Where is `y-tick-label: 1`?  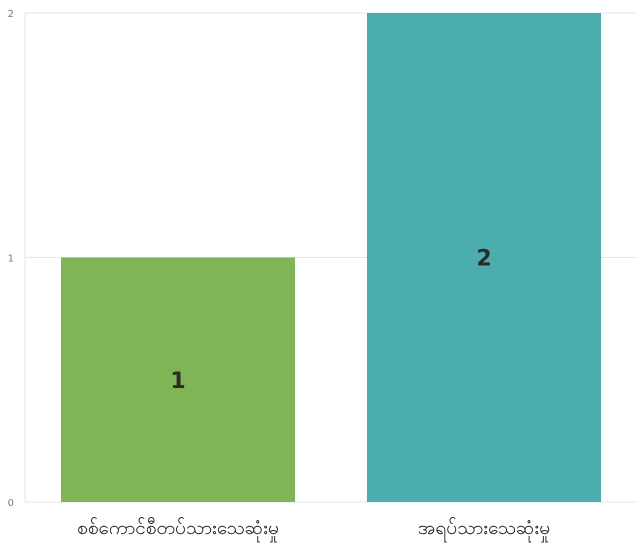 y-tick-label: 1 is located at coordinates (11, 259).